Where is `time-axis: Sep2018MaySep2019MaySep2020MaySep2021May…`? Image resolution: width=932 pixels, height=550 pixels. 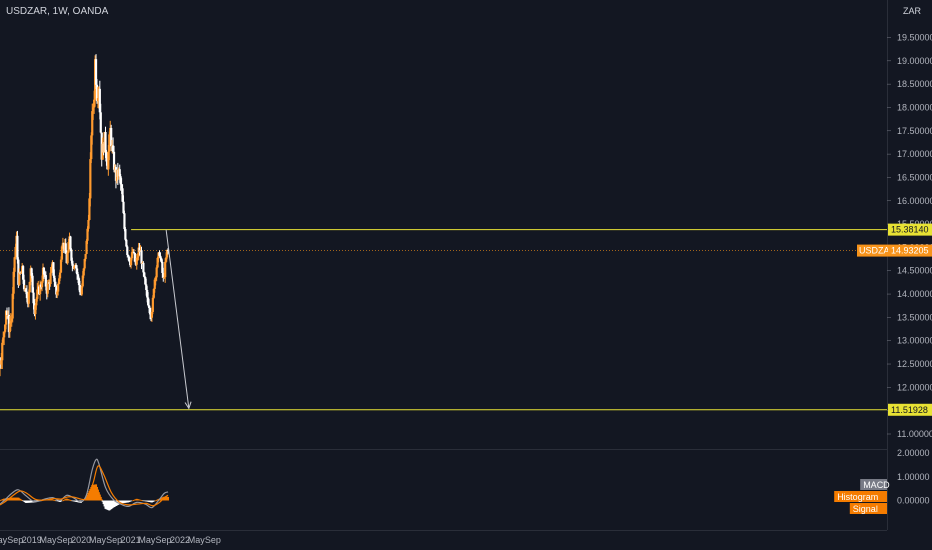
time-axis: Sep2018MaySep2019MaySep2020MaySep2021May… is located at coordinates (443, 538).